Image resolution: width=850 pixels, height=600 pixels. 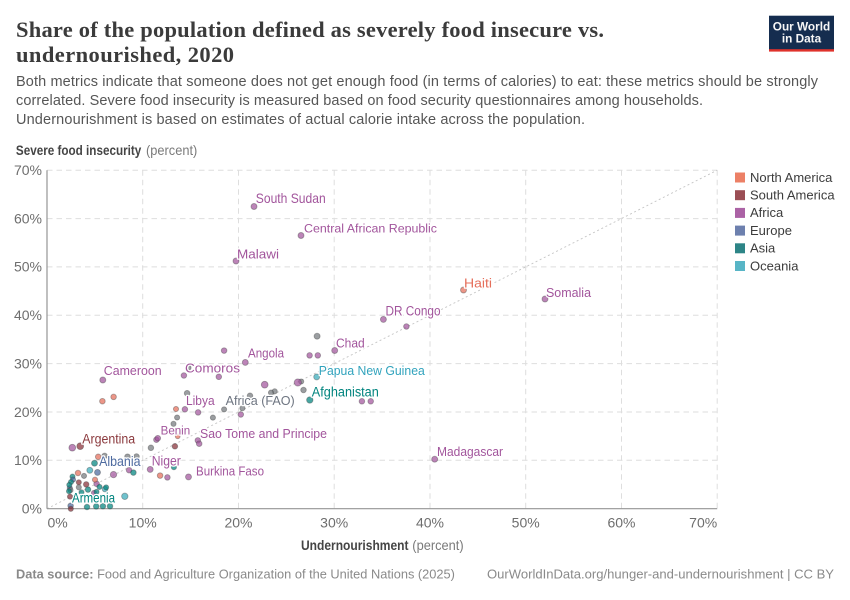 I want to click on svg-text: Cameroon, so click(x=133, y=370).